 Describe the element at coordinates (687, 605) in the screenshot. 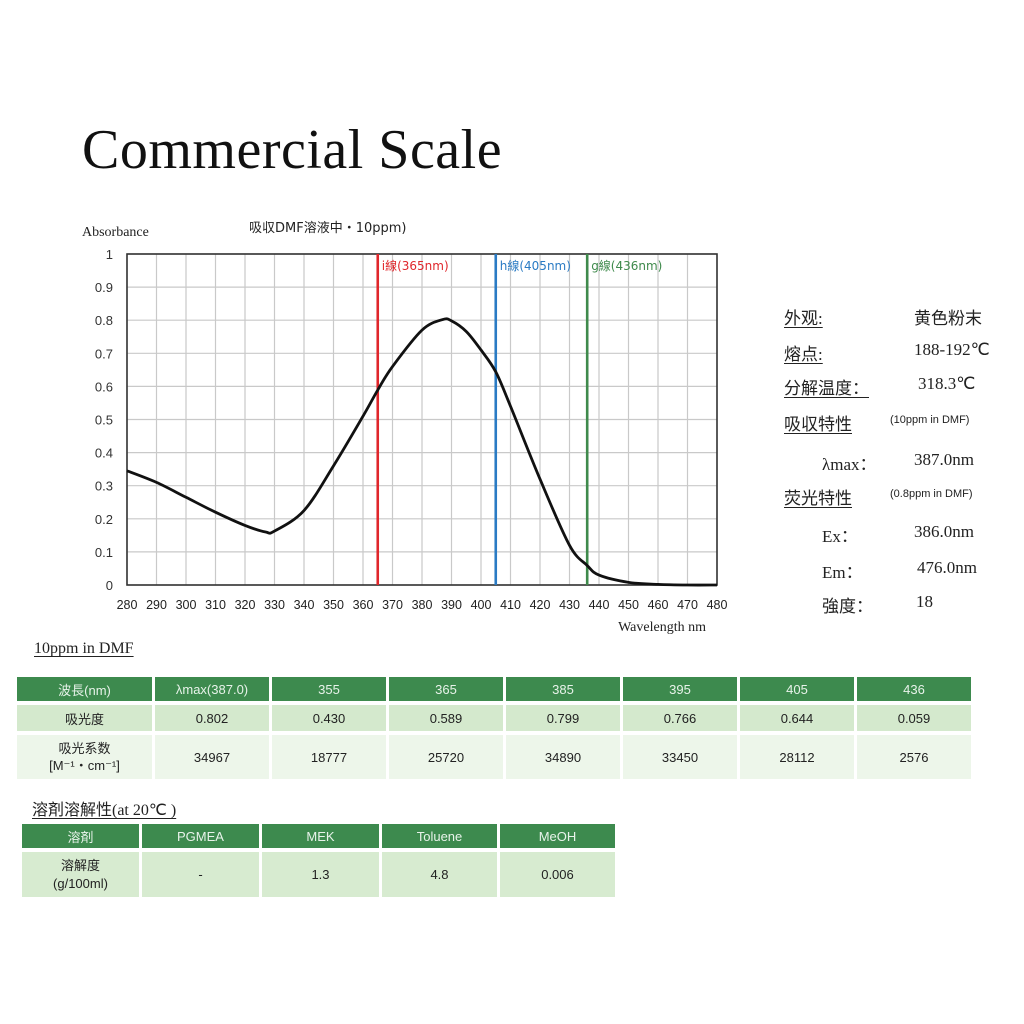

I see `x-tick-label: 470` at that location.